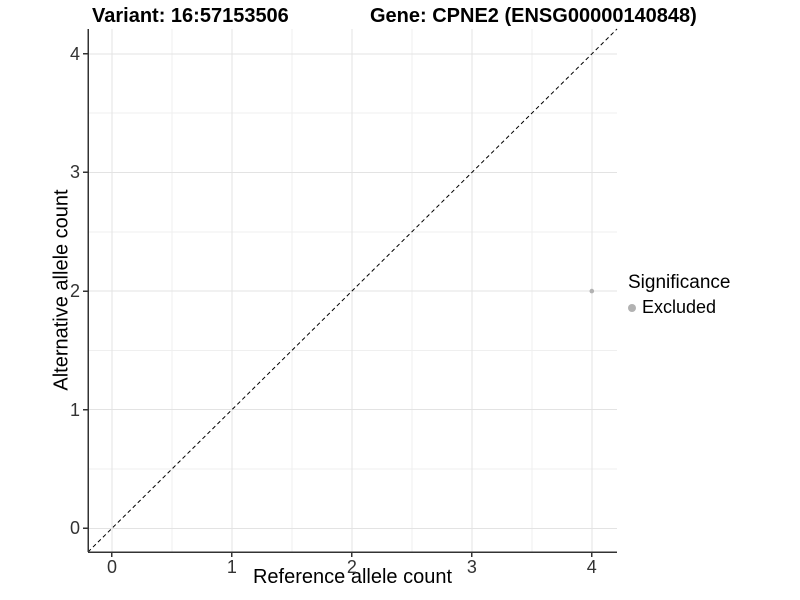  I want to click on plot-title-variant: Variant: 16:57153506, so click(190, 16).